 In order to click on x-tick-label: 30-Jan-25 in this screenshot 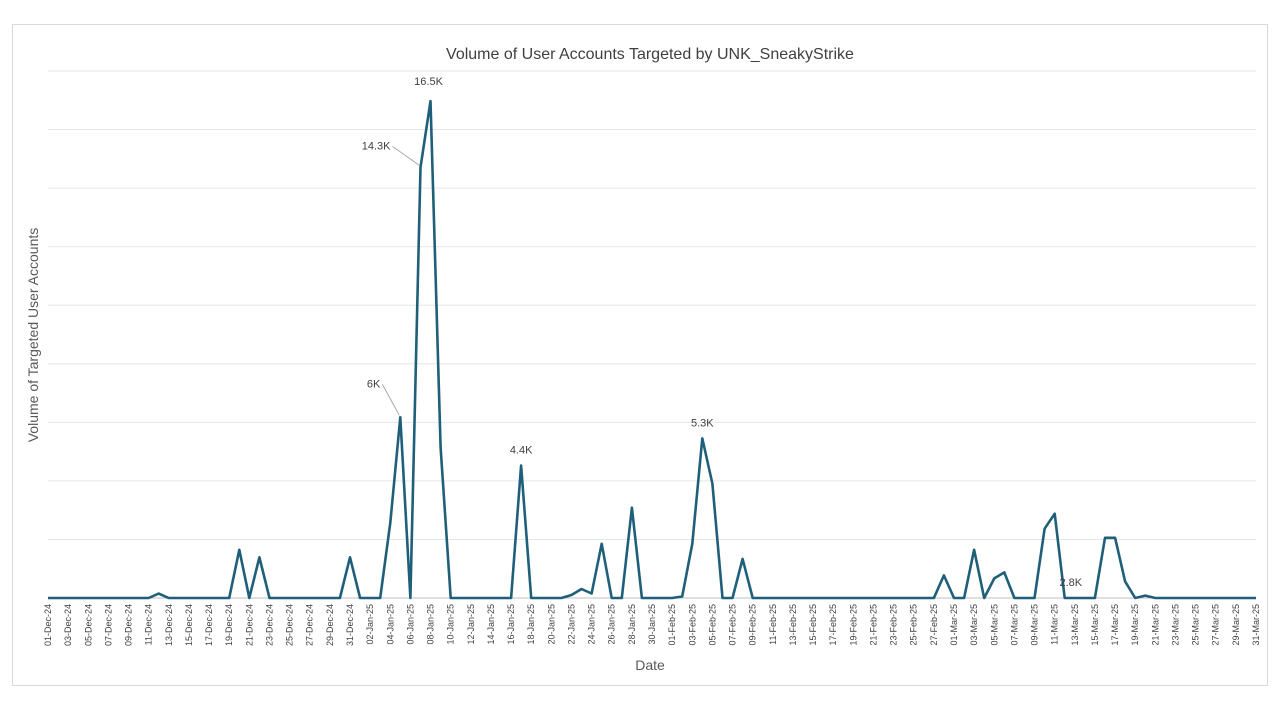, I will do `click(652, 624)`.